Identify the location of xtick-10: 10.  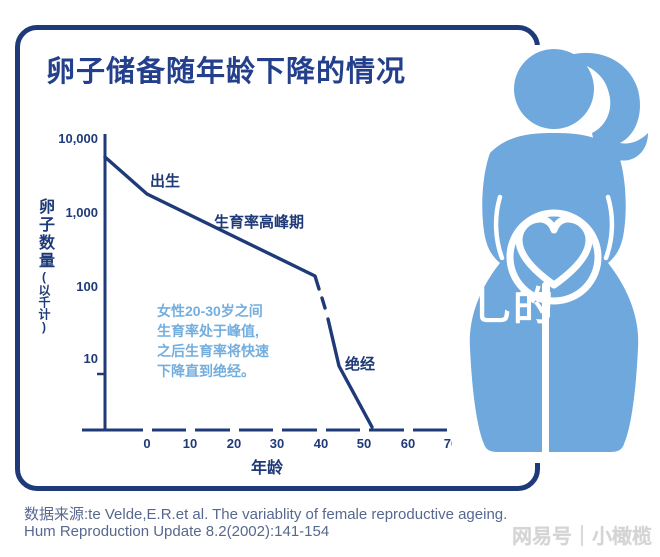
(190, 443).